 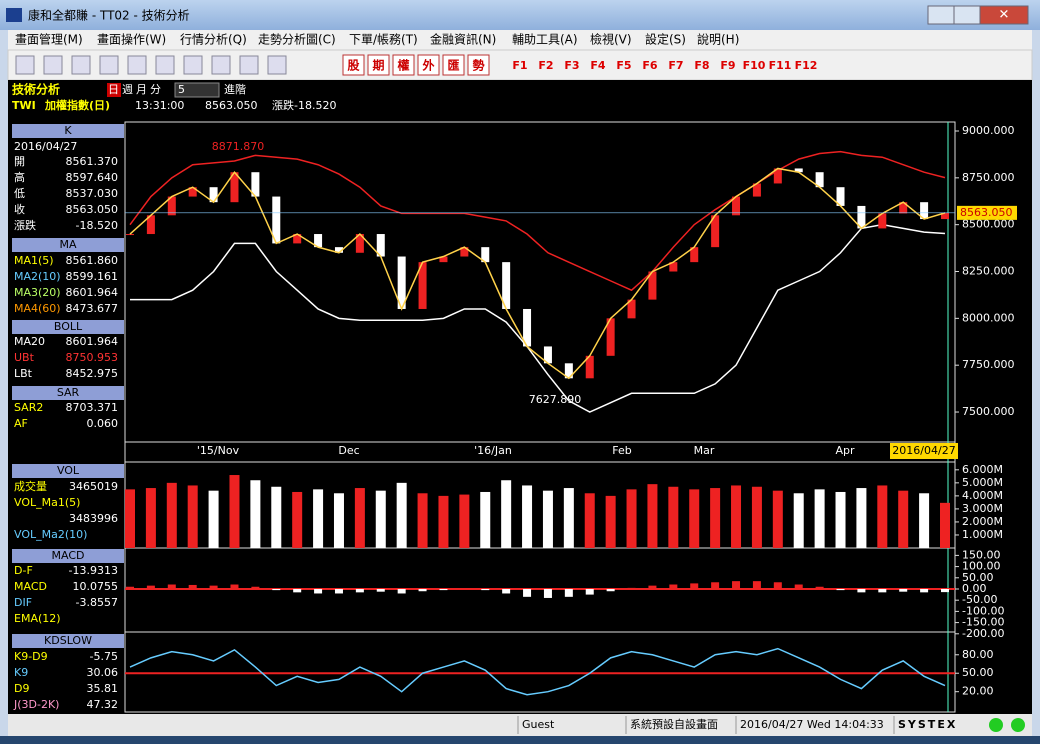 I want to click on menu-item: 行情分析(Q), so click(x=213, y=40).